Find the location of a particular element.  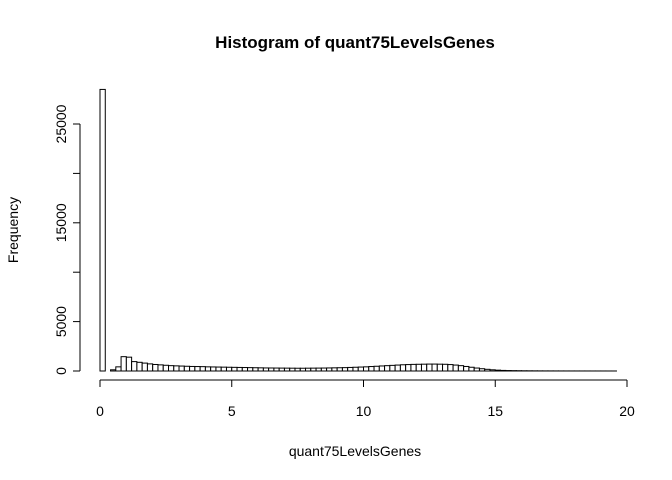

y-tick-label: 5000 is located at coordinates (61, 321).